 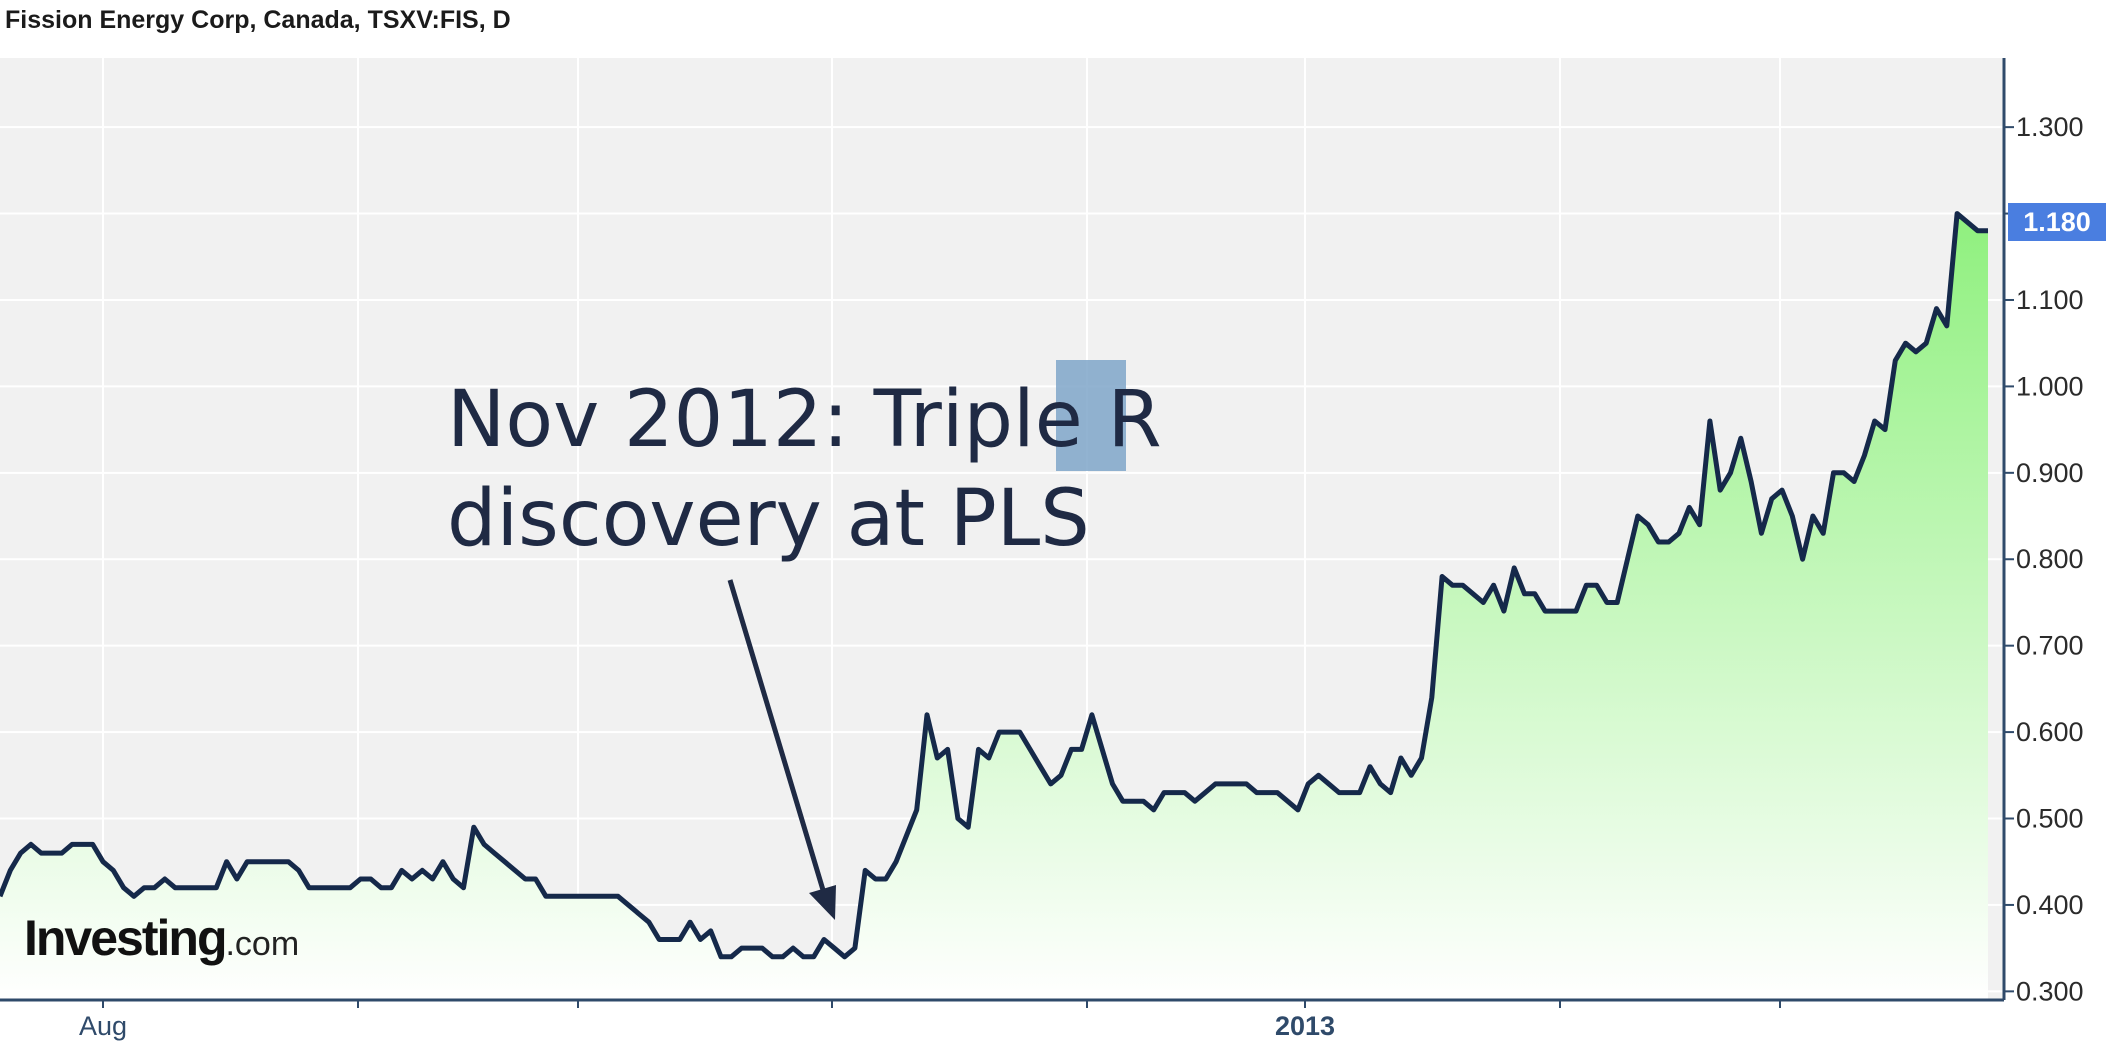 I want to click on y-tick-label: 0.400, so click(x=2050, y=905).